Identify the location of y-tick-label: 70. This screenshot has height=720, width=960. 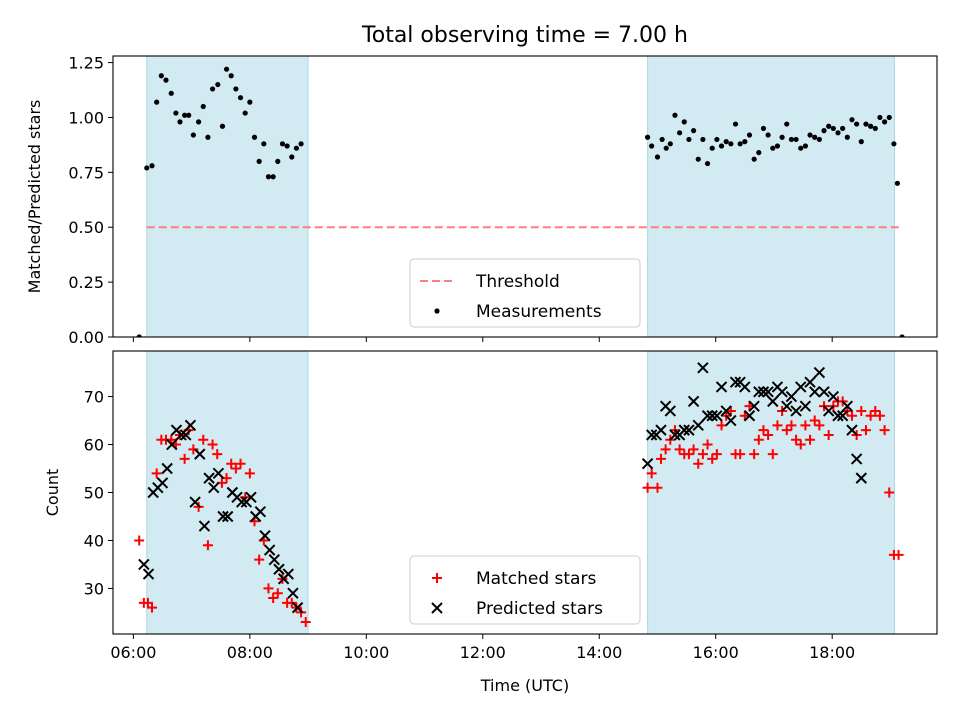
(94, 397).